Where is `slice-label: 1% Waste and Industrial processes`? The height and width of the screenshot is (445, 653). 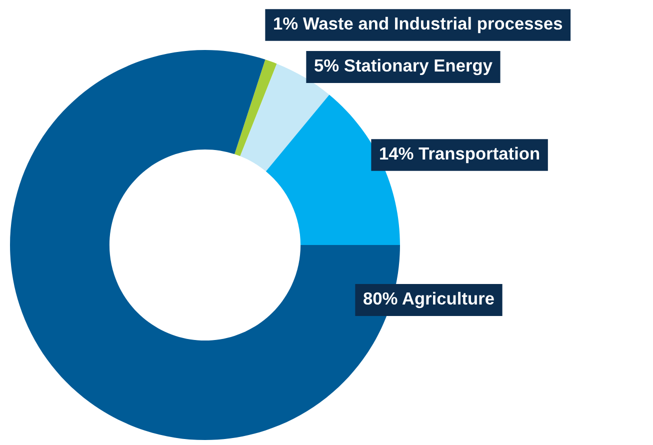
slice-label: 1% Waste and Industrial processes is located at coordinates (418, 25).